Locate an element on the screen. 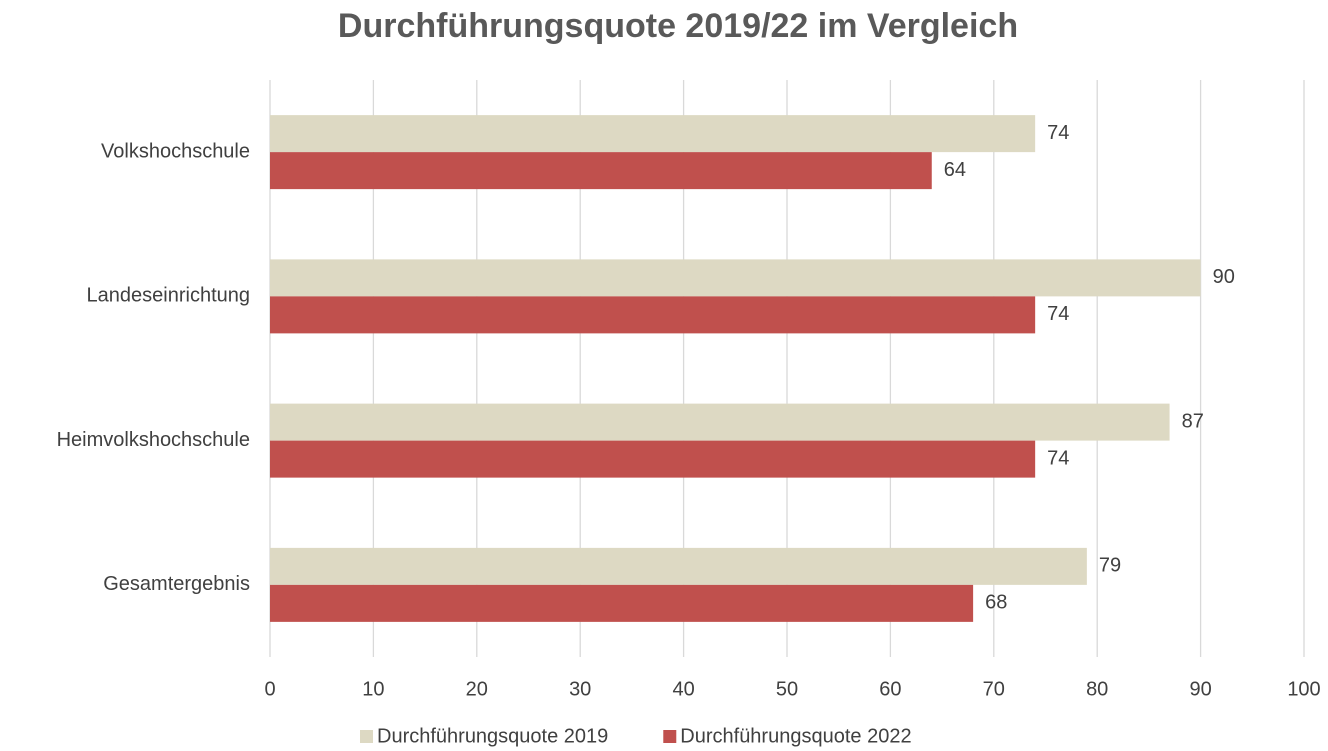  data-label: 90 is located at coordinates (1224, 277).